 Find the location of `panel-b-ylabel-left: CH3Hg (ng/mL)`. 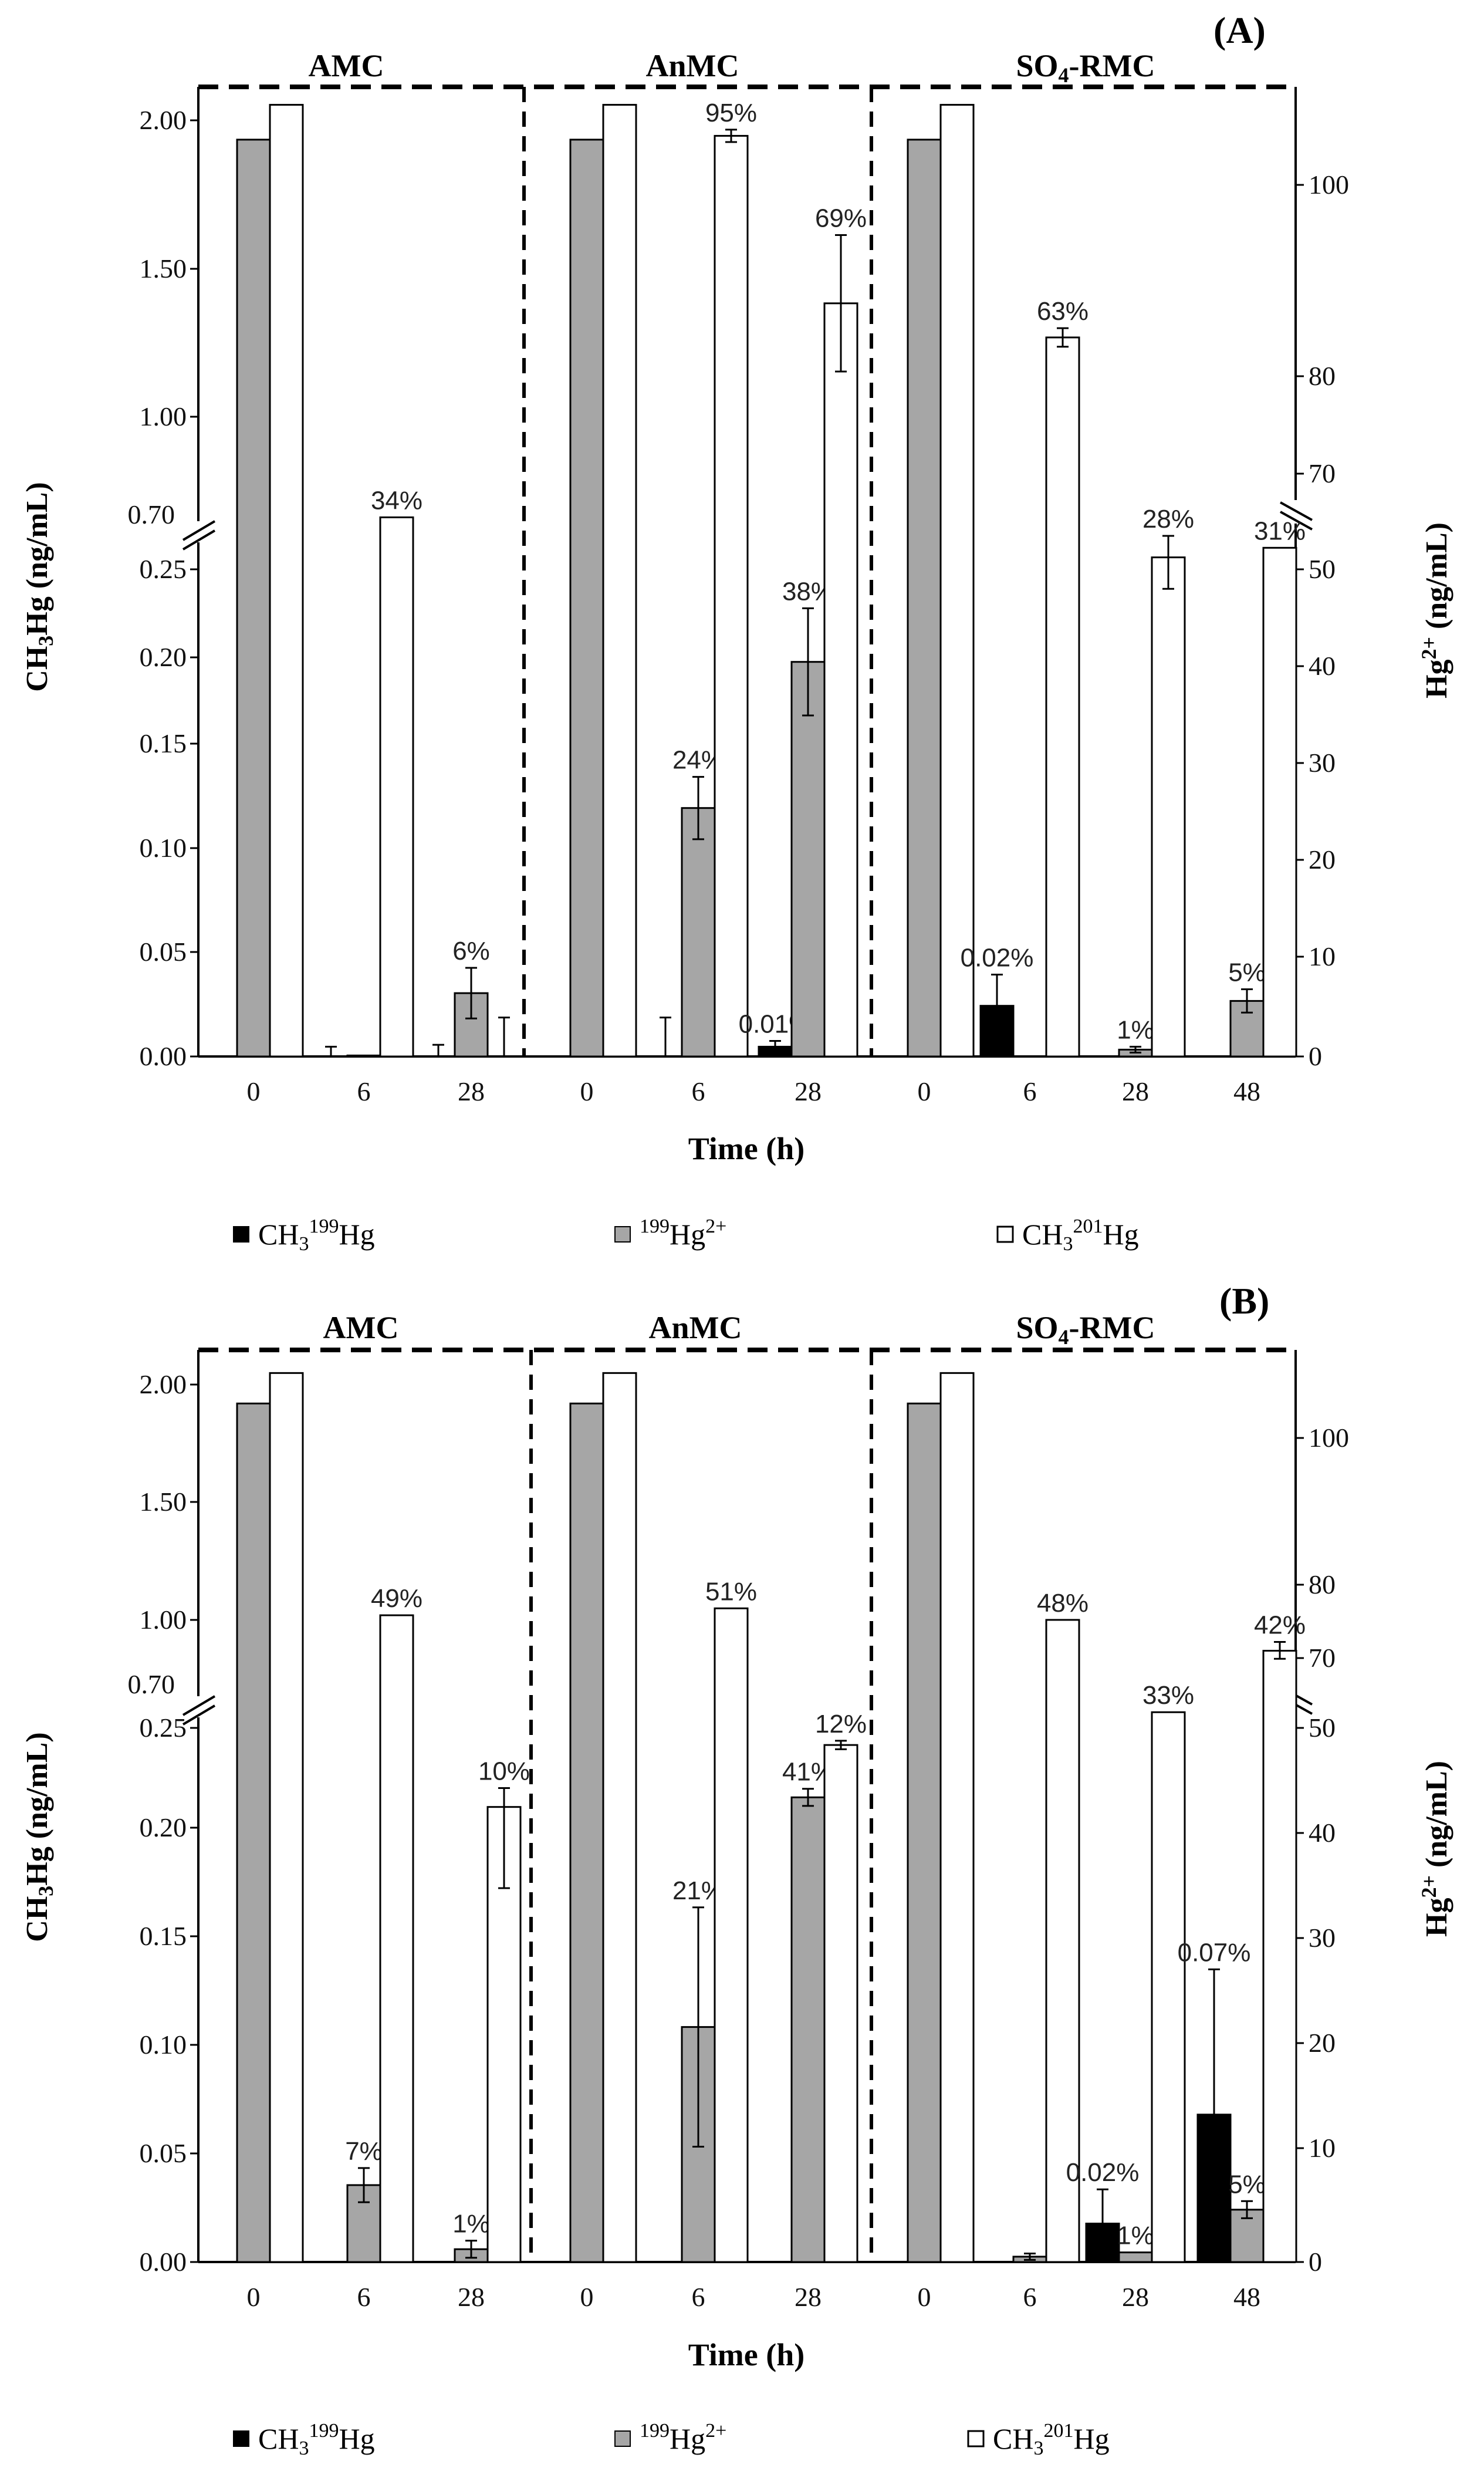

panel-b-ylabel-left: CH3Hg (ng/mL) is located at coordinates (39, 1837).